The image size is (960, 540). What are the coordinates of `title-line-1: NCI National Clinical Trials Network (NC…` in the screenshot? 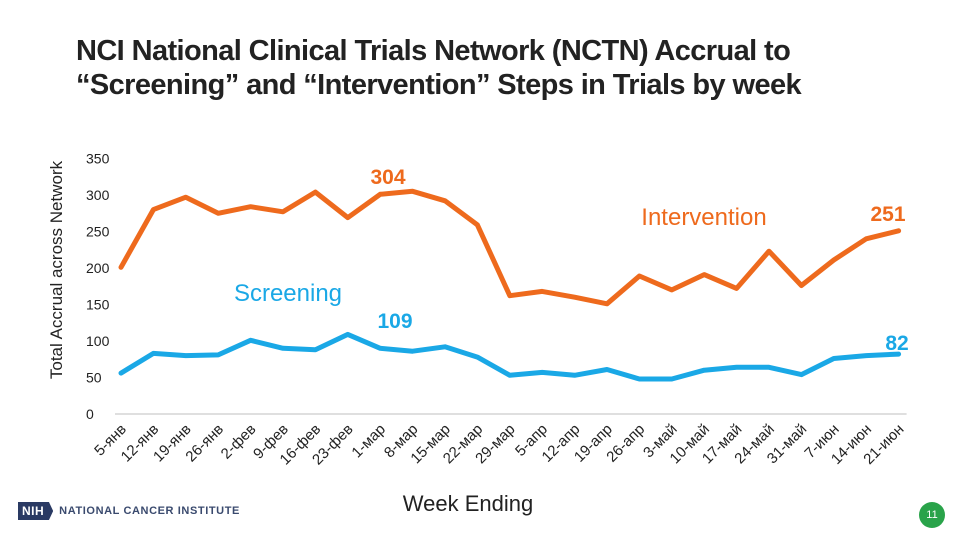 It's located at (433, 51).